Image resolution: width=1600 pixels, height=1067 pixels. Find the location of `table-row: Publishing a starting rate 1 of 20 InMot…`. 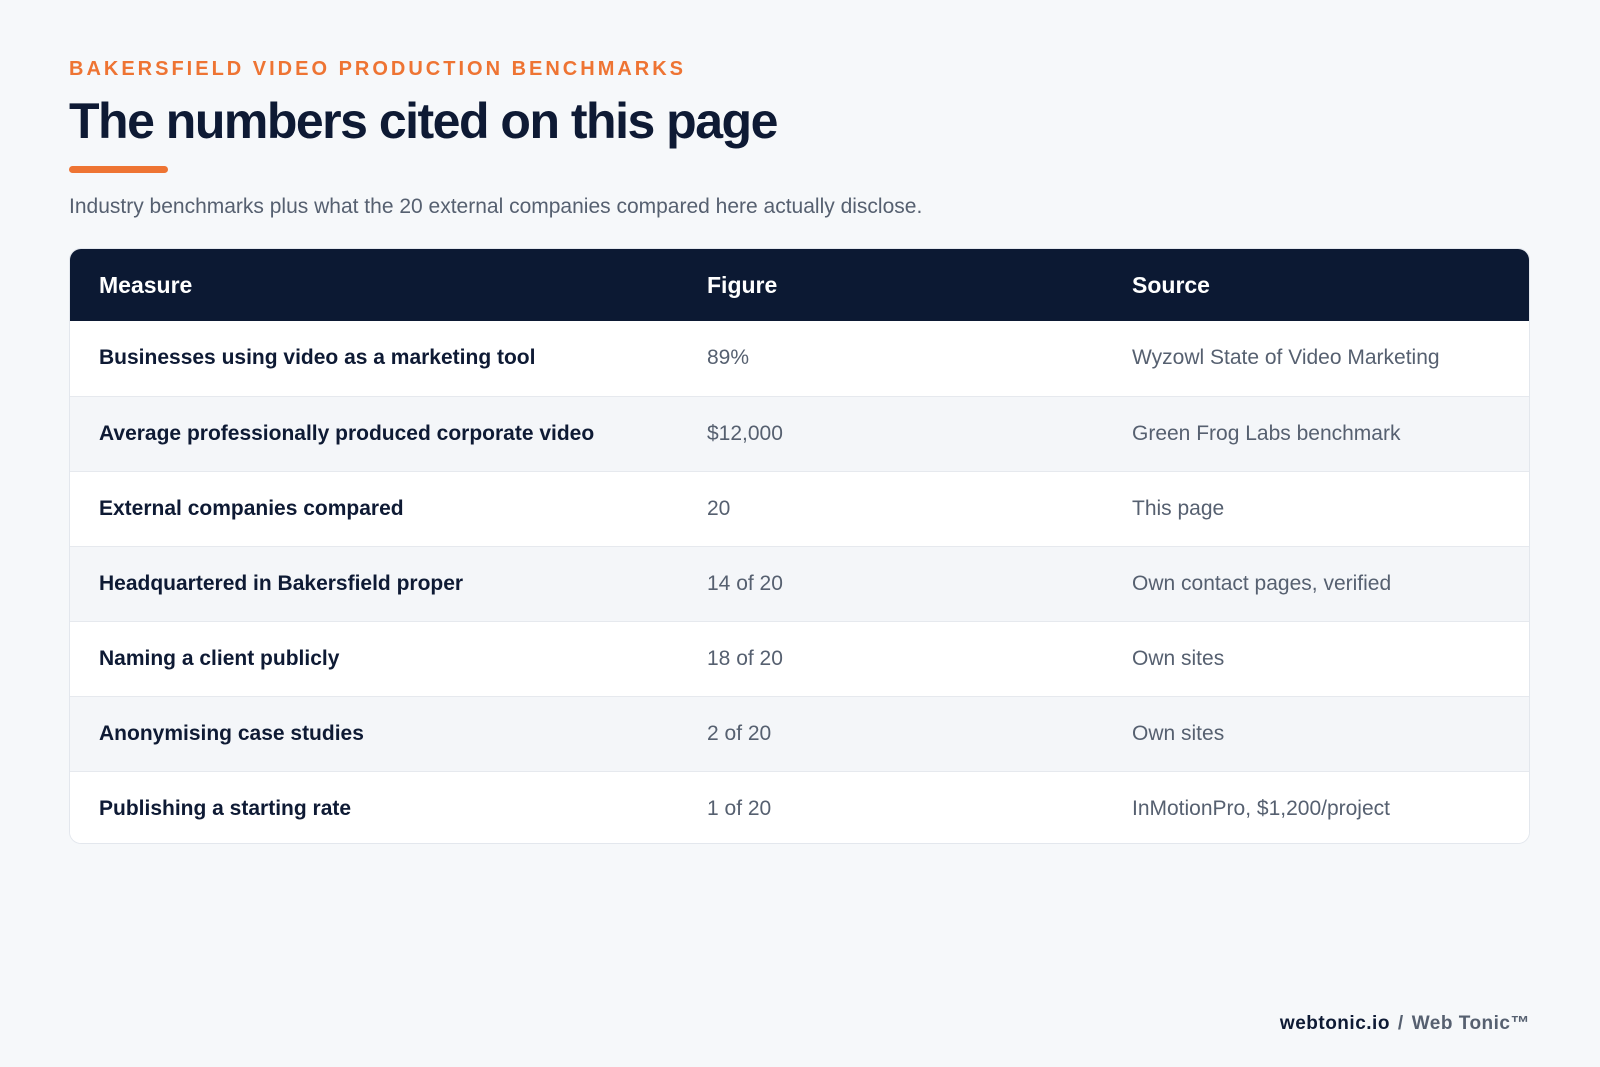

table-row: Publishing a starting rate 1 of 20 InMot… is located at coordinates (799, 807).